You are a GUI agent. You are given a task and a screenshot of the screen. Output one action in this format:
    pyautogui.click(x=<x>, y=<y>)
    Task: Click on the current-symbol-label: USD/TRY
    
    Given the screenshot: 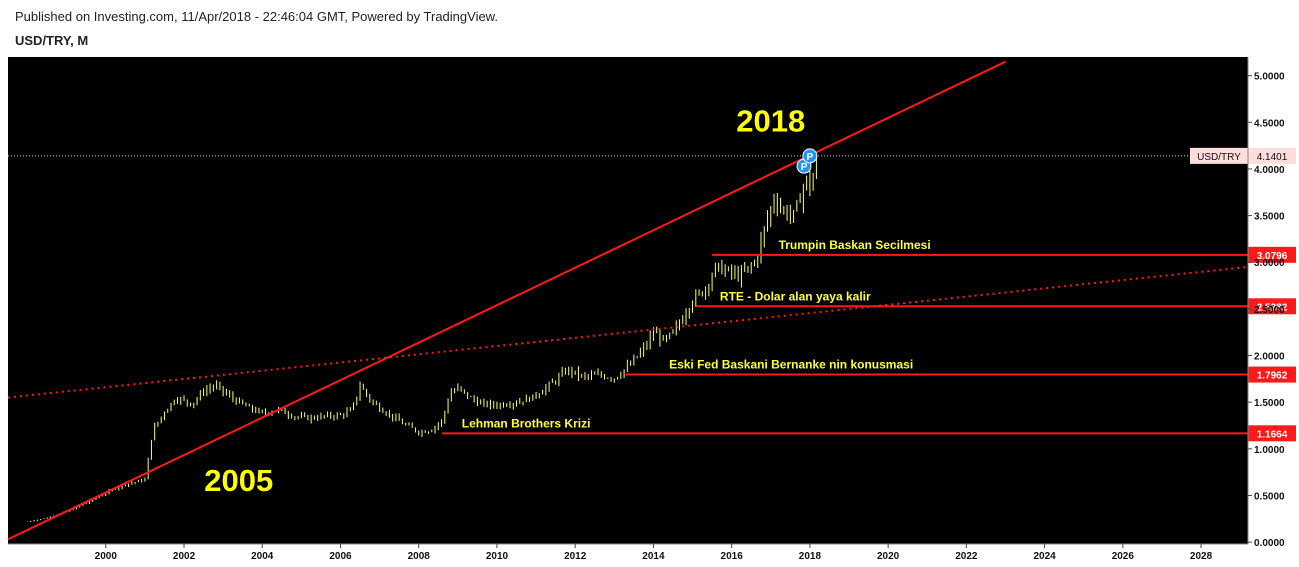 What is the action you would take?
    pyautogui.click(x=1219, y=157)
    